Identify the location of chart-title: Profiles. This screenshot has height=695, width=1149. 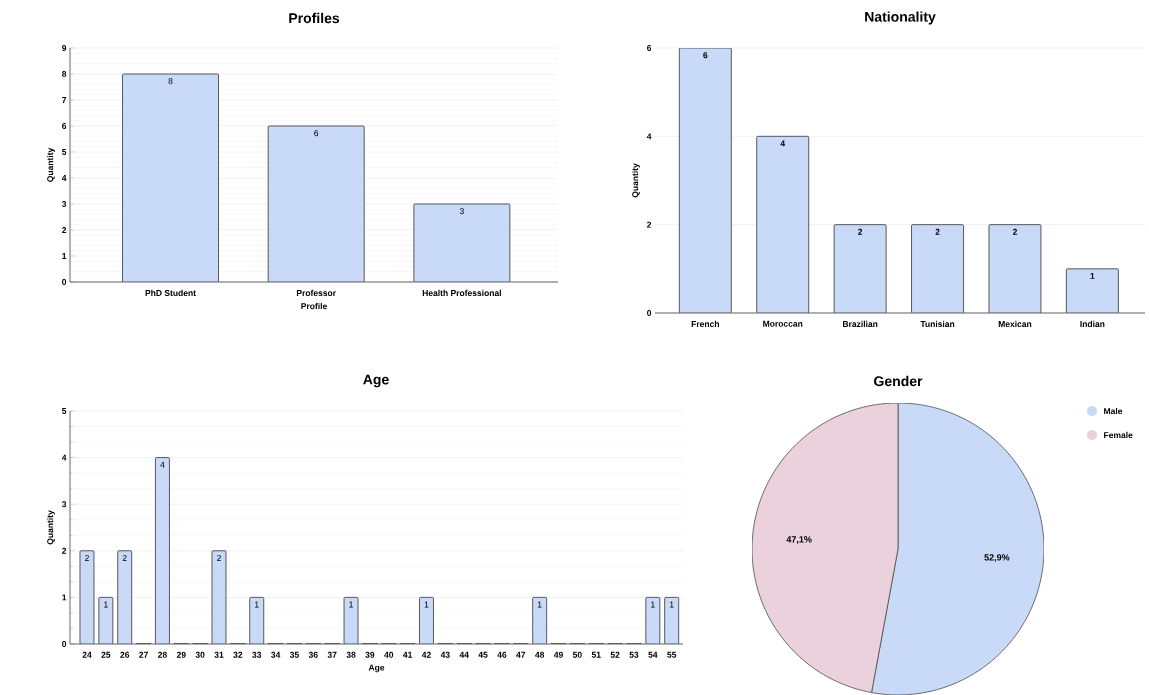
(314, 18).